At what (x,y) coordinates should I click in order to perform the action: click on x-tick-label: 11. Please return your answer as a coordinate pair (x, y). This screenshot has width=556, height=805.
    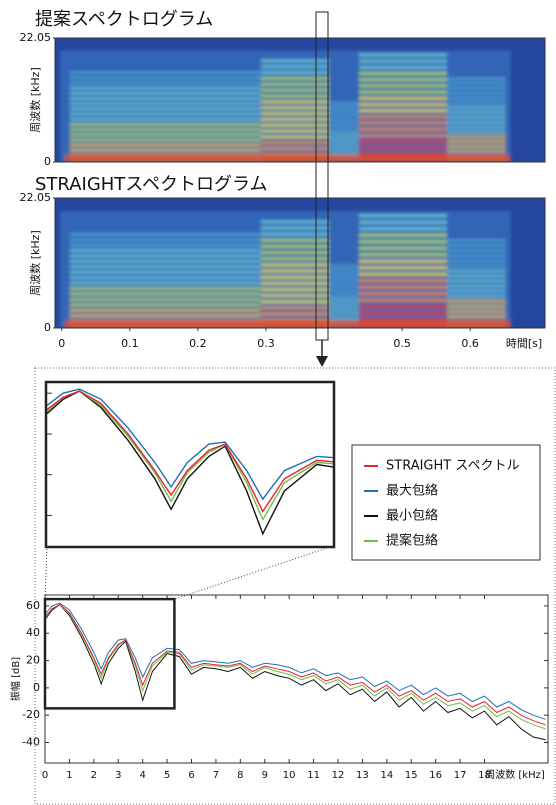
    Looking at the image, I should click on (313, 775).